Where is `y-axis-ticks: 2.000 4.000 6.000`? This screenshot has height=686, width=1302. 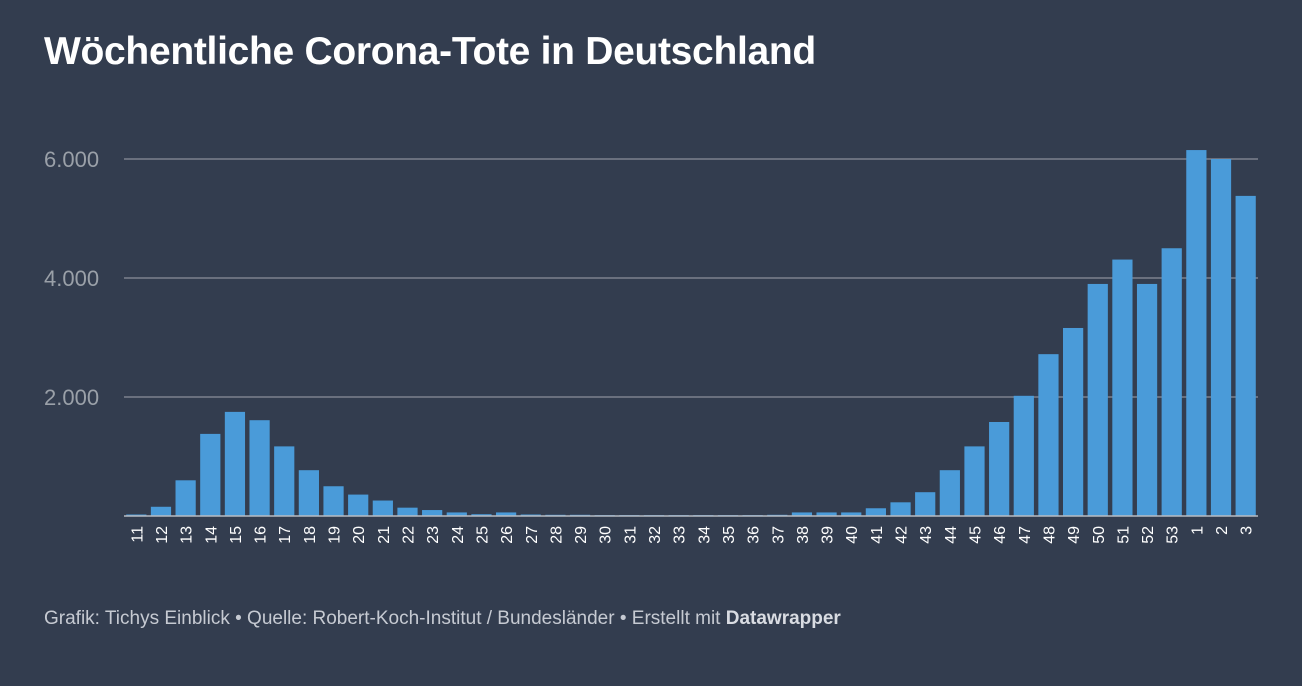
y-axis-ticks: 2.000 4.000 6.000 is located at coordinates (71, 278).